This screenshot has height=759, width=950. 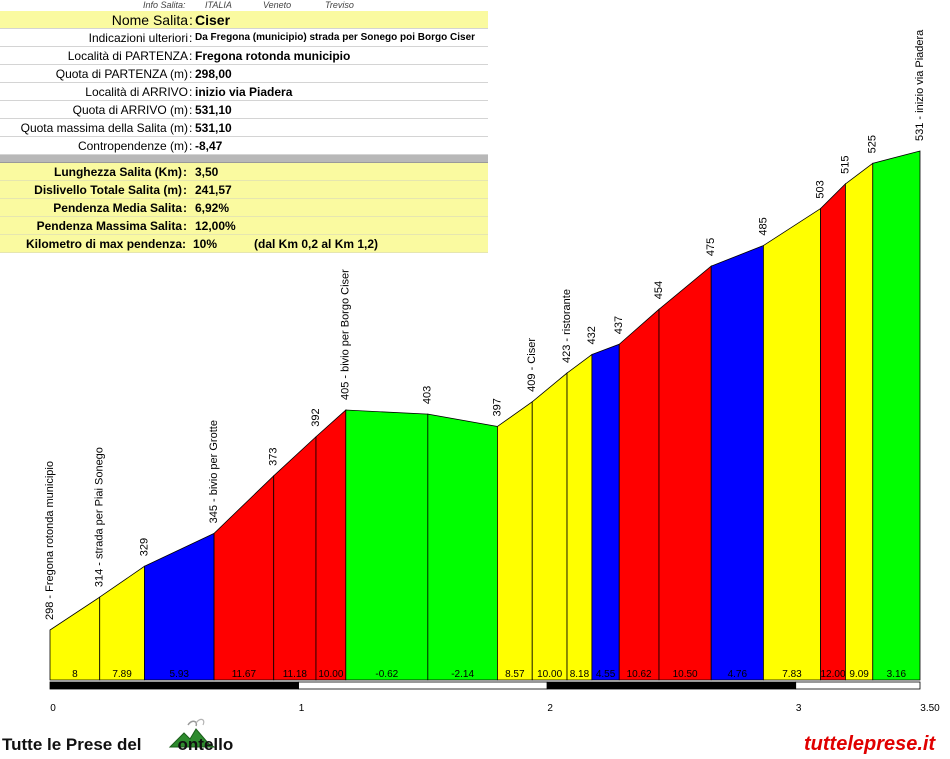 I want to click on summary-row-length: Lunghezza Salita (Km) : 3,50, so click(x=244, y=172).